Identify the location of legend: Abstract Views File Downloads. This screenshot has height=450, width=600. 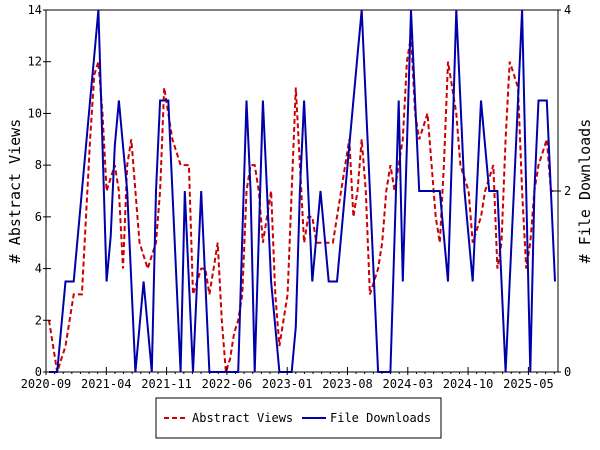
(298, 418).